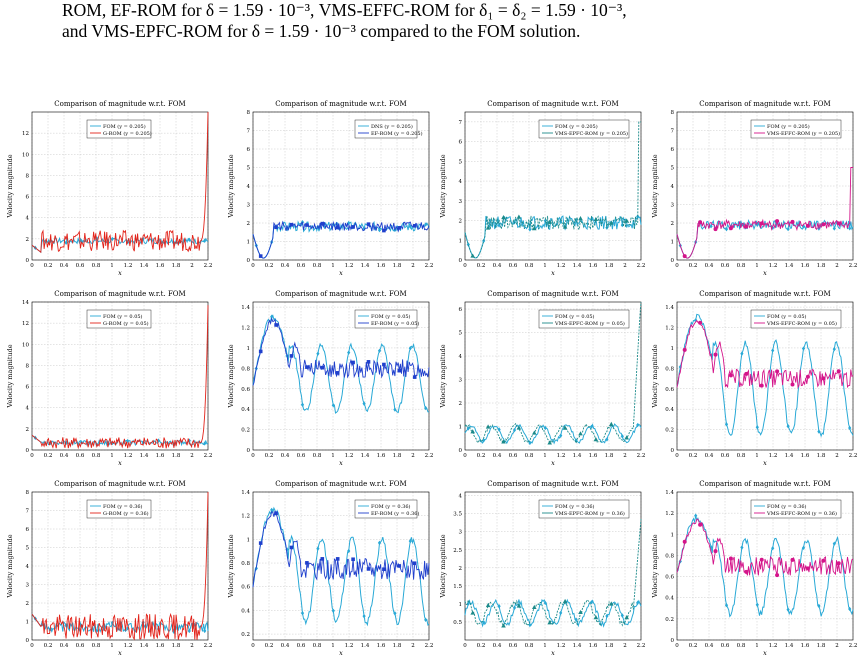  I want to click on y-tick-label: 10, so click(25, 345).